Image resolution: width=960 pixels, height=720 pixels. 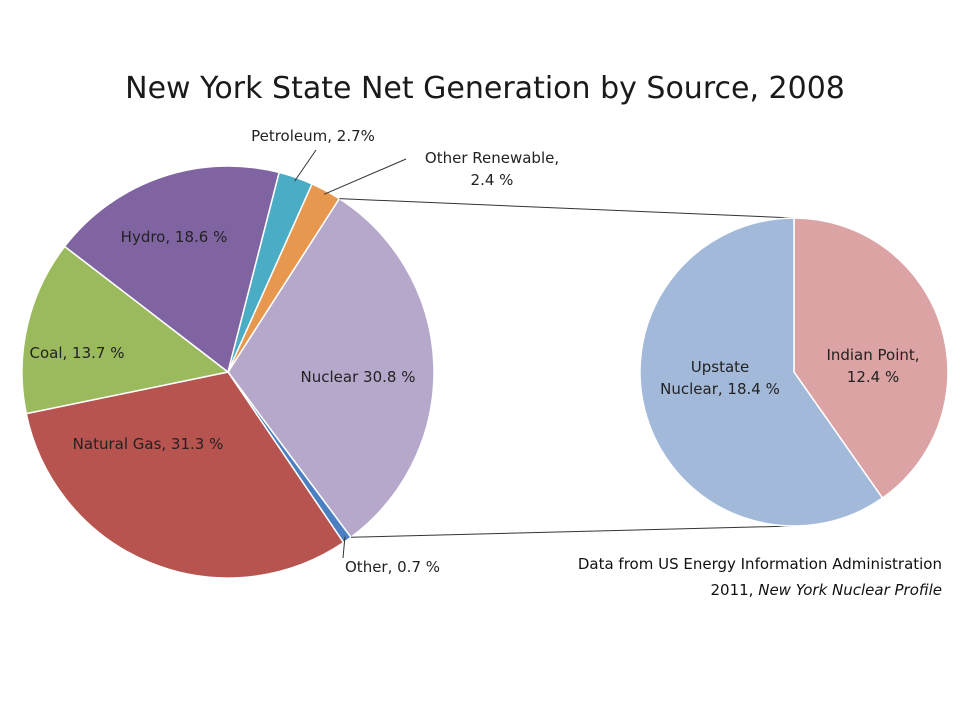 What do you see at coordinates (850, 590) in the screenshot?
I see `source-note-publication: New York Nuclear Profile` at bounding box center [850, 590].